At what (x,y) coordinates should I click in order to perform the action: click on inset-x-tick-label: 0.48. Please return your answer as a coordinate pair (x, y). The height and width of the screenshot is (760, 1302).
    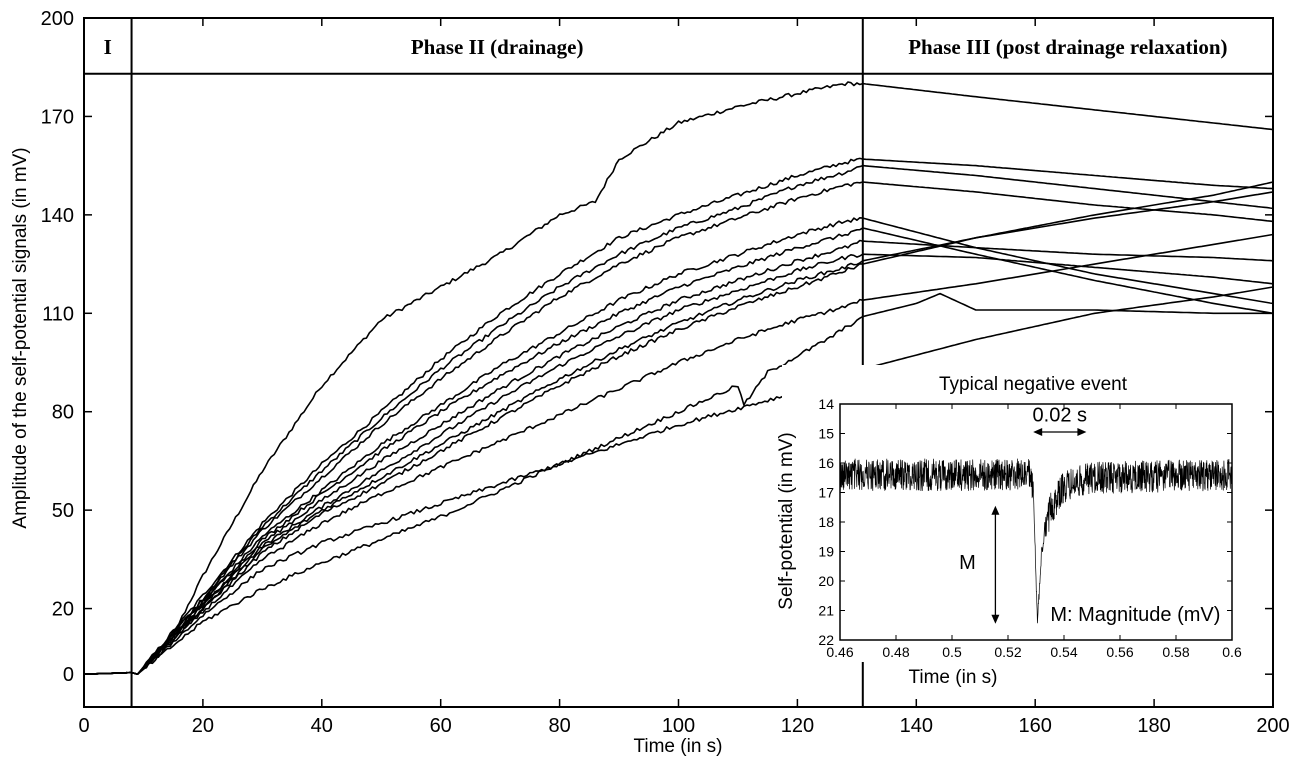
    Looking at the image, I should click on (895, 652).